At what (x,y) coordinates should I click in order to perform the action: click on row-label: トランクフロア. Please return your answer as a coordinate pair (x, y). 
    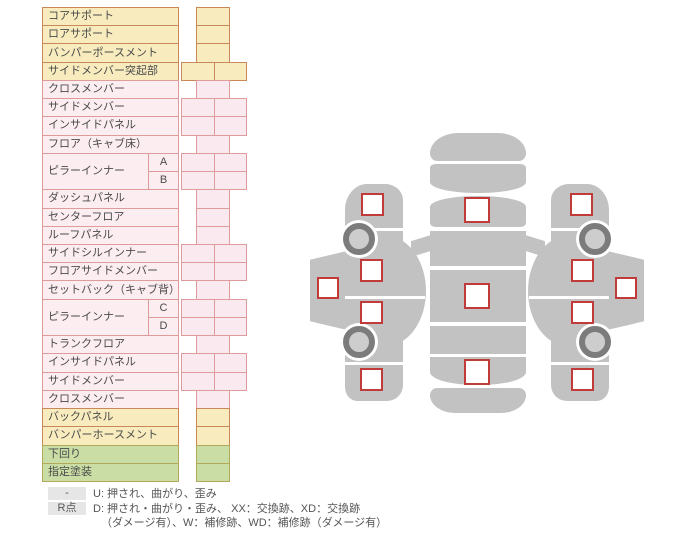
    Looking at the image, I should click on (110, 345).